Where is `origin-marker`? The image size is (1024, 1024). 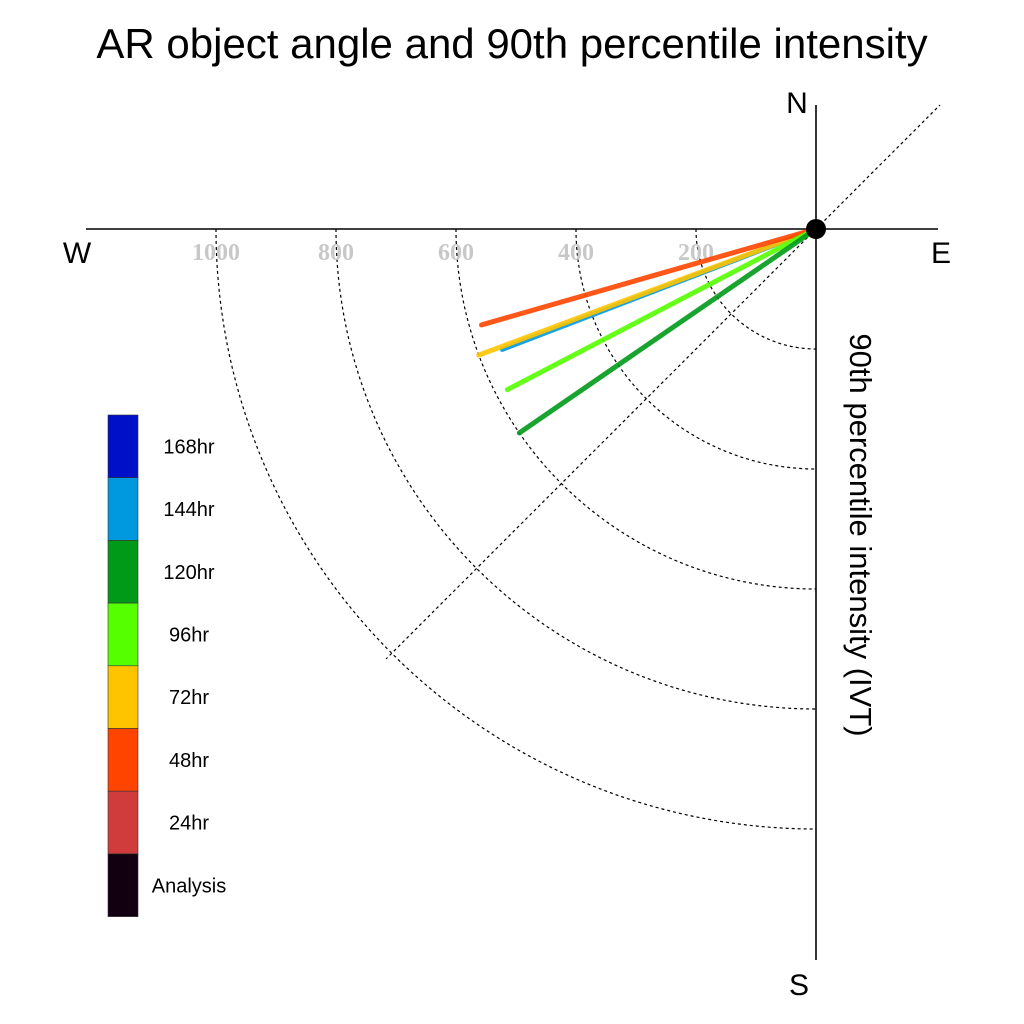
origin-marker is located at coordinates (816, 229).